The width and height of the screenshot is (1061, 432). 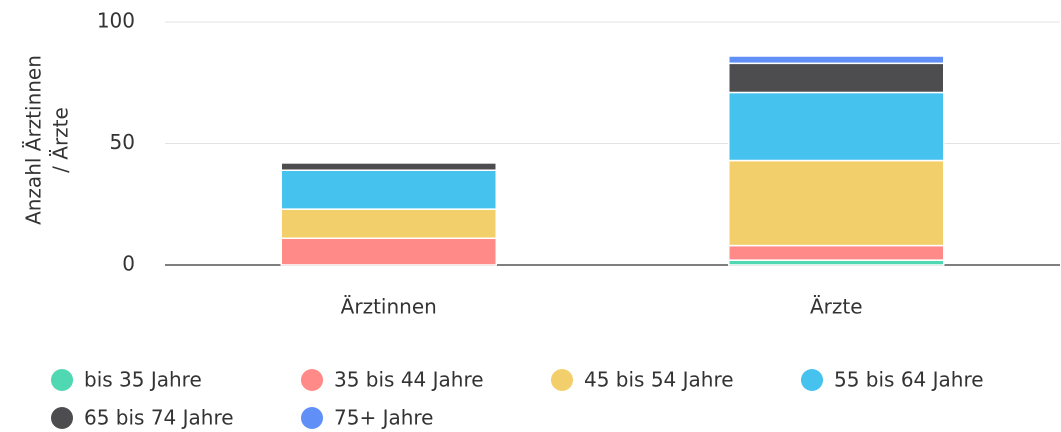 I want to click on legend-label: 65 bis 74 Jahre, so click(x=159, y=418).